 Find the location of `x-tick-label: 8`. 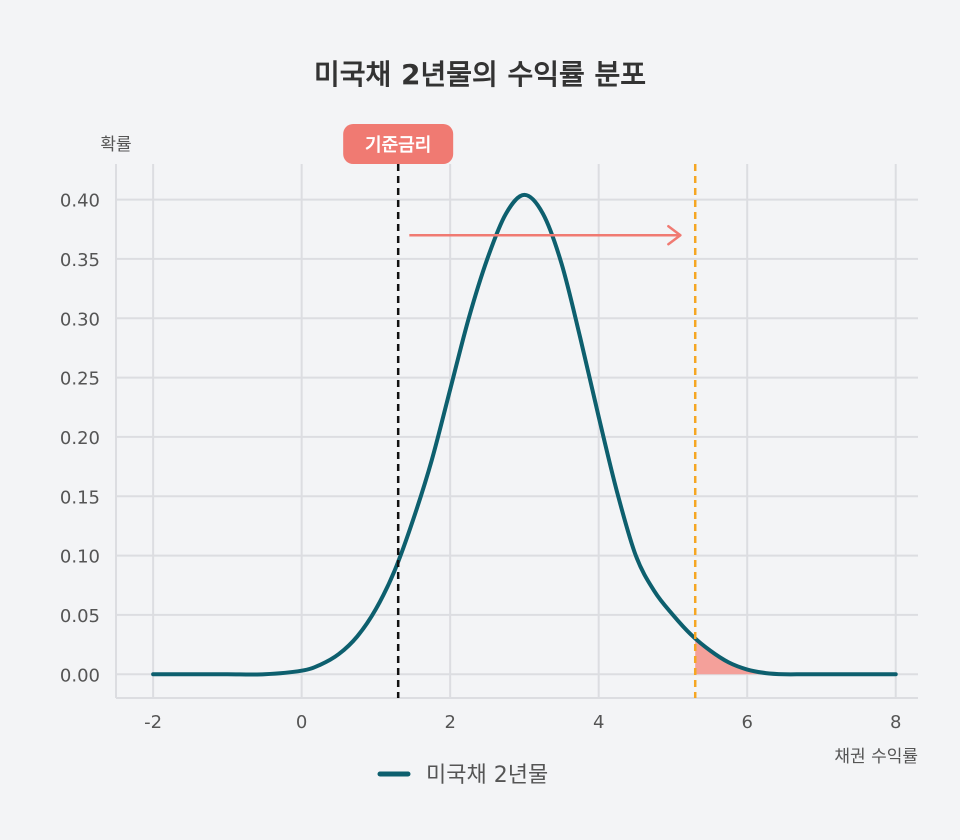

x-tick-label: 8 is located at coordinates (895, 722).